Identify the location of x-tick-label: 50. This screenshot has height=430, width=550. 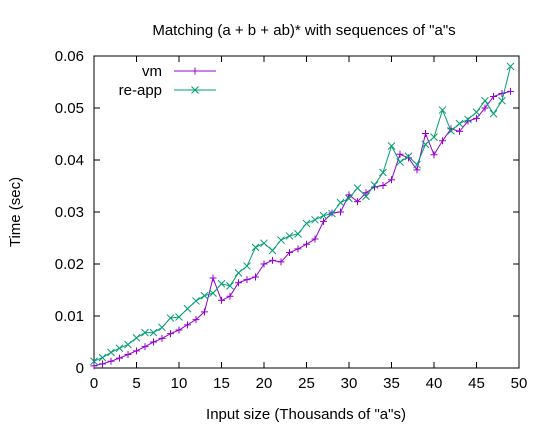
(519, 383).